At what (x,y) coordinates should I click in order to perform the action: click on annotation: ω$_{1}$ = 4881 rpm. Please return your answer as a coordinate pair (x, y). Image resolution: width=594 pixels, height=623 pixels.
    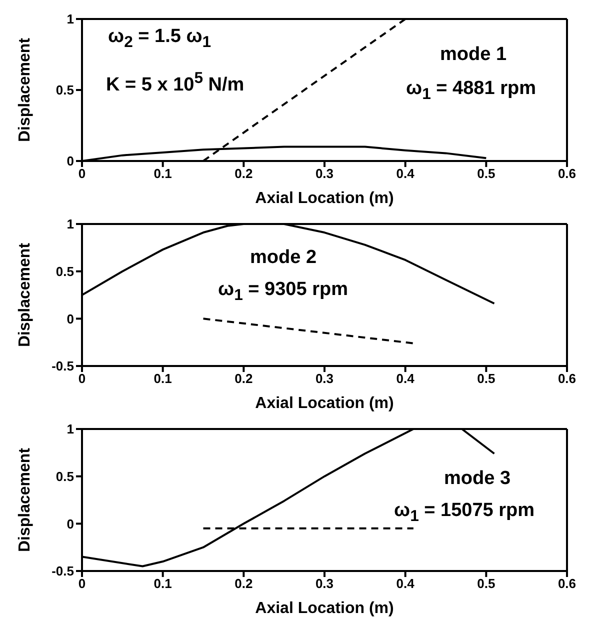
    Looking at the image, I should click on (471, 91).